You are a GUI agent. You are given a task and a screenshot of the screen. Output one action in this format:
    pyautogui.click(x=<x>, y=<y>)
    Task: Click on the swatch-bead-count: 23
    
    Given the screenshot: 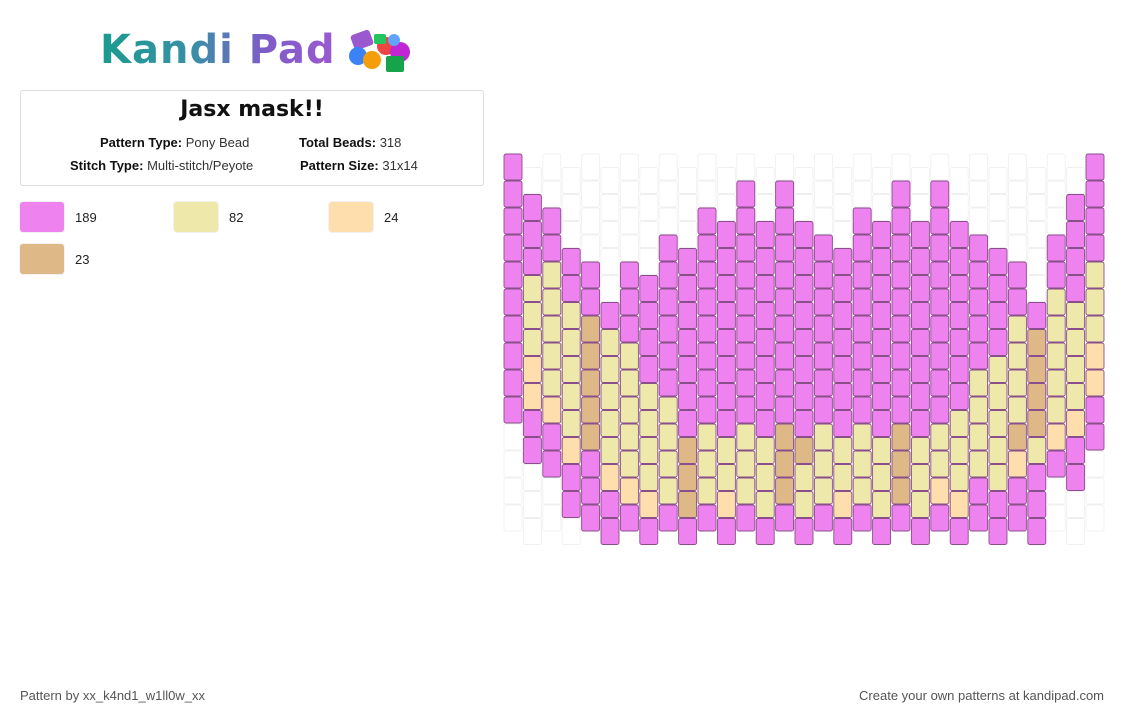 What is the action you would take?
    pyautogui.click(x=82, y=259)
    